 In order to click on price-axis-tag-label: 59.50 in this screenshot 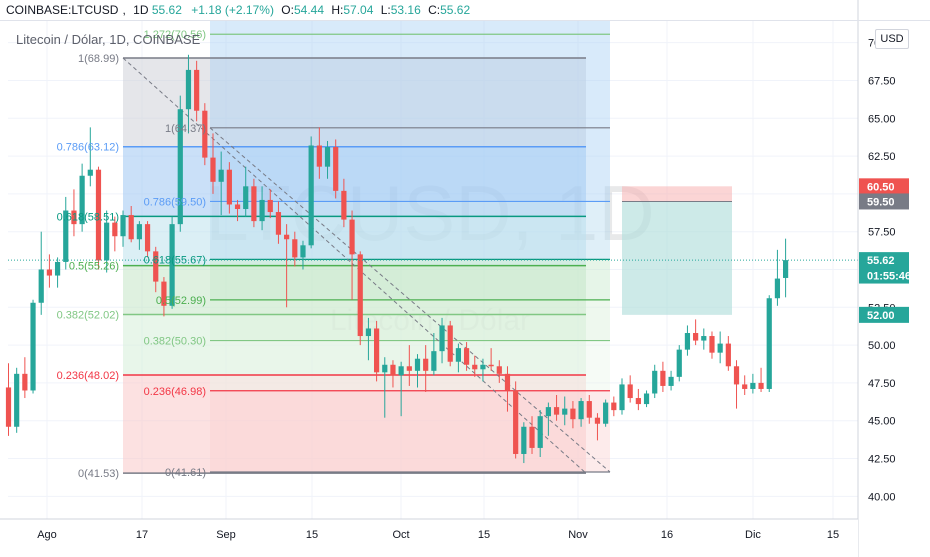, I will do `click(881, 202)`.